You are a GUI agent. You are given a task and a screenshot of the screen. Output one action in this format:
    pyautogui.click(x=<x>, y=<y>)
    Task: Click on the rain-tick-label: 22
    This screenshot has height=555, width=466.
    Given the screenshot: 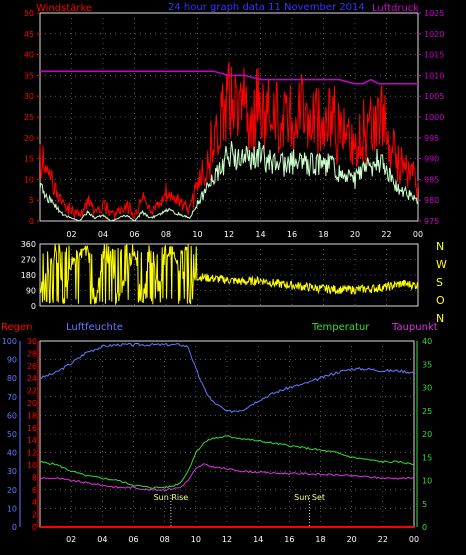 What is the action you would take?
    pyautogui.click(x=32, y=391)
    